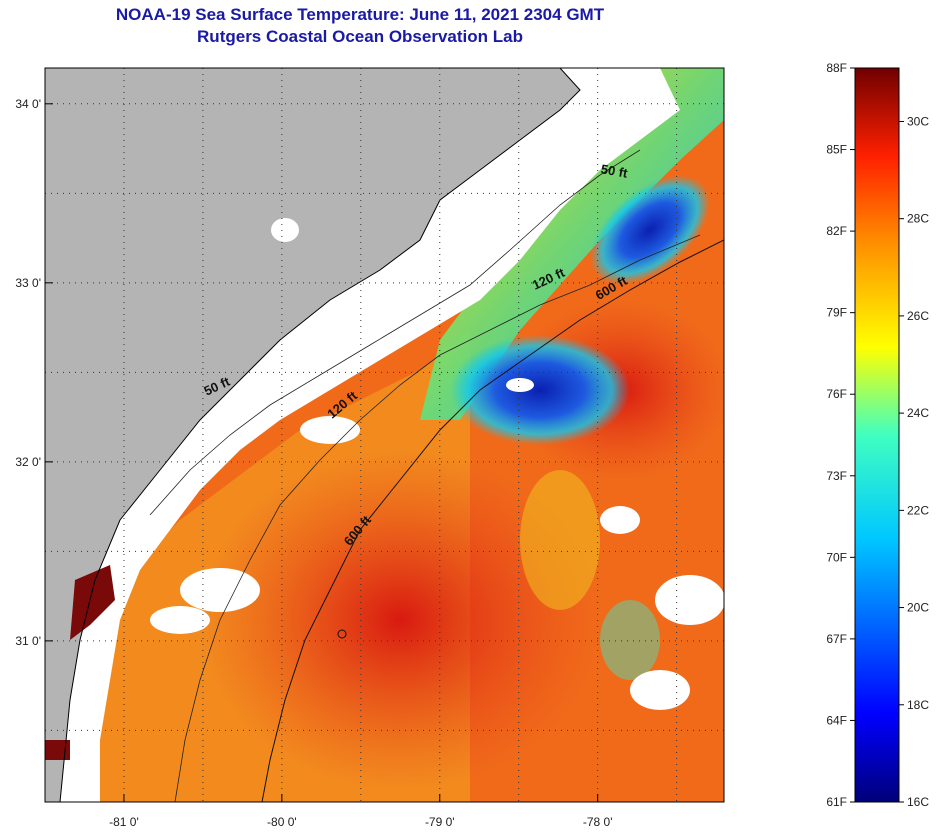 This screenshot has width=936, height=832. Describe the element at coordinates (836, 394) in the screenshot. I see `colorbar-label-f: 76F` at that location.